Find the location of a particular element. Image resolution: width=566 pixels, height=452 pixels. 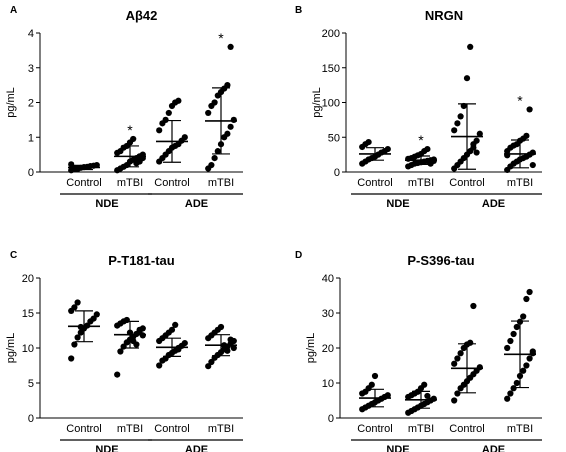

chart-title: P-S396-tau is located at coordinates (440, 260).